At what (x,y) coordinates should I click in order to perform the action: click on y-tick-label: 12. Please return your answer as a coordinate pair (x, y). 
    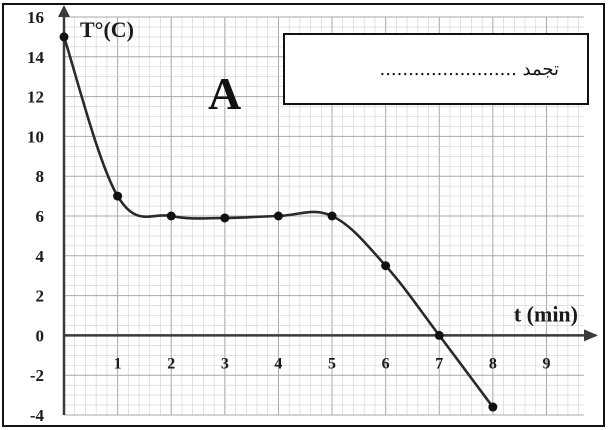
    Looking at the image, I should click on (35, 97).